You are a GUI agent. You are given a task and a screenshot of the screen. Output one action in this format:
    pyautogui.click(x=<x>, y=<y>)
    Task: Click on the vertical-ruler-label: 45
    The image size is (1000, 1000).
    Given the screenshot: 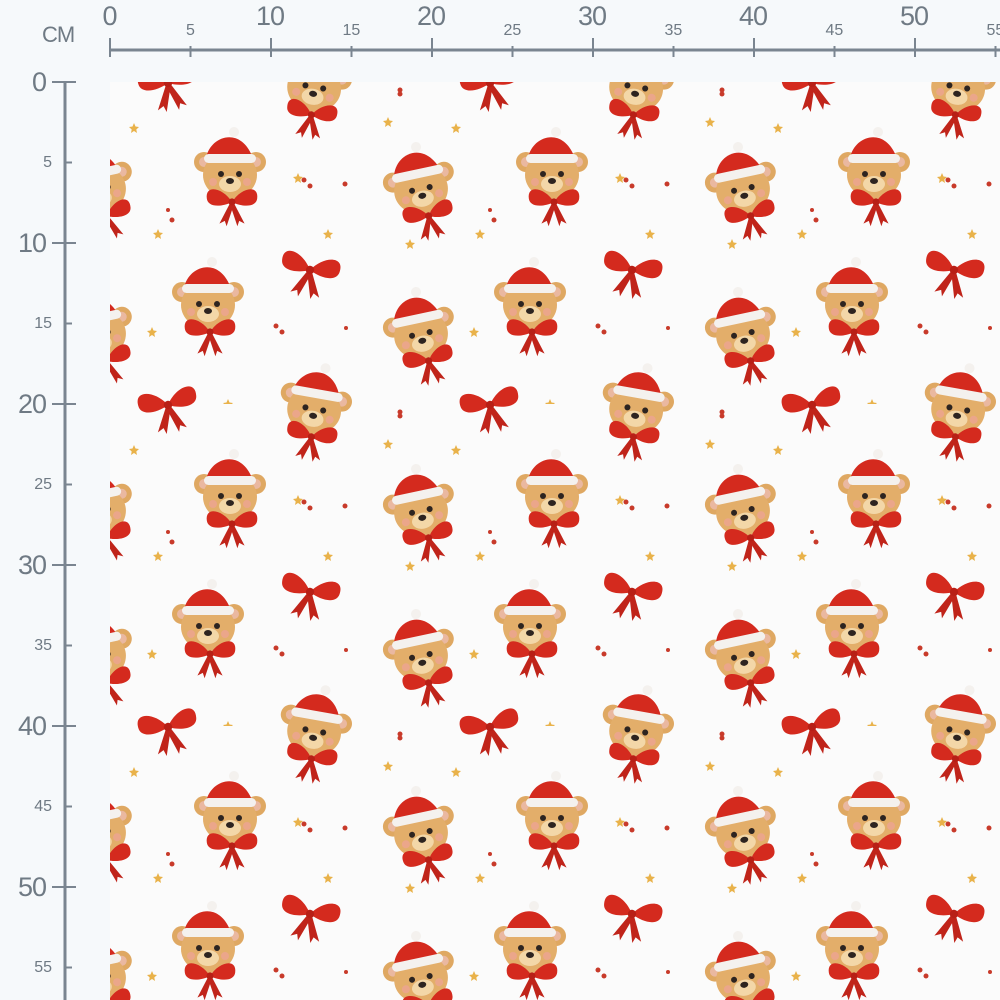 What is the action you would take?
    pyautogui.click(x=43, y=806)
    